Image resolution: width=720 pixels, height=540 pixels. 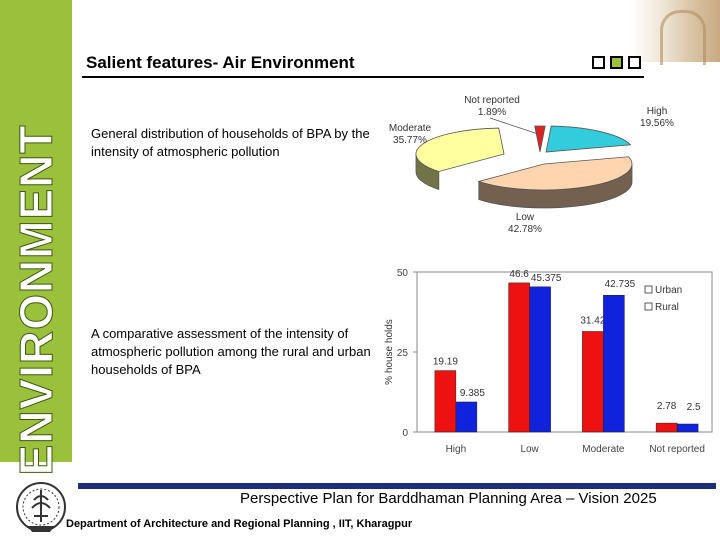 I want to click on pie-slice-not-reported, so click(x=540, y=139).